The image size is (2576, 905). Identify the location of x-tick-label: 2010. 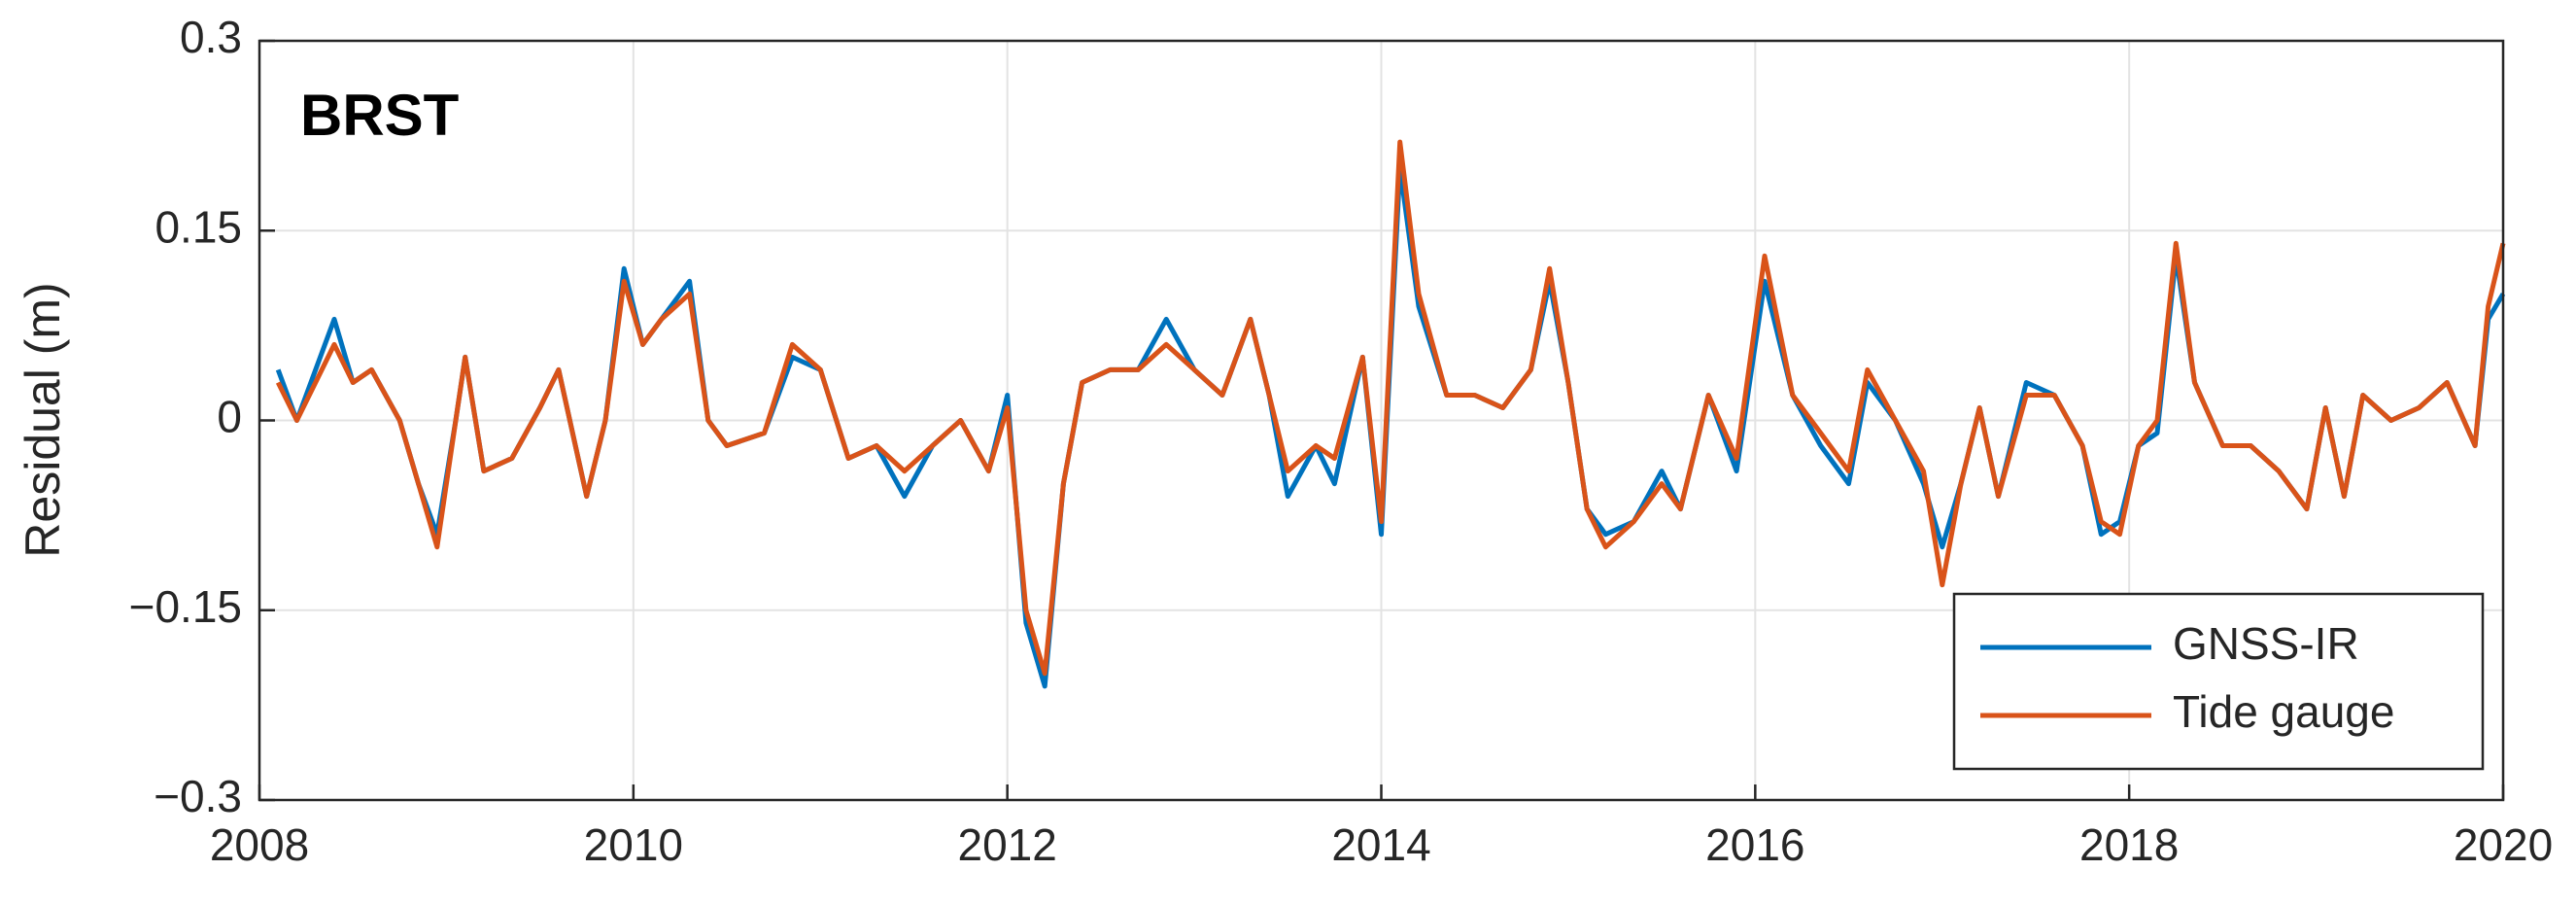
(633, 845).